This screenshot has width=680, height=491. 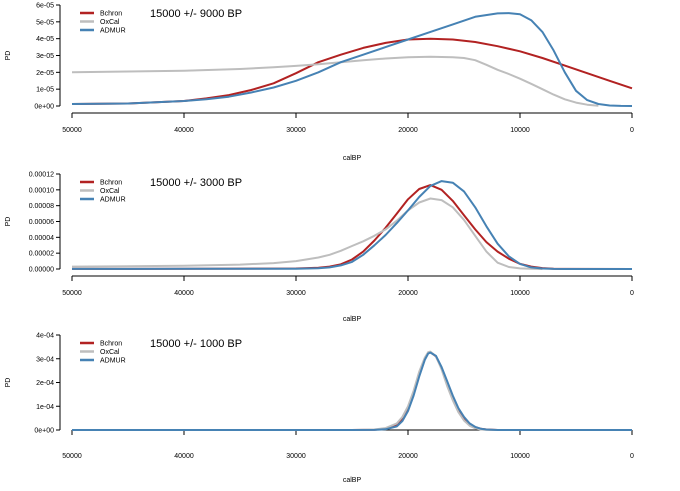 What do you see at coordinates (45, 56) in the screenshot?
I see `y-tick-label: 3e-05` at bounding box center [45, 56].